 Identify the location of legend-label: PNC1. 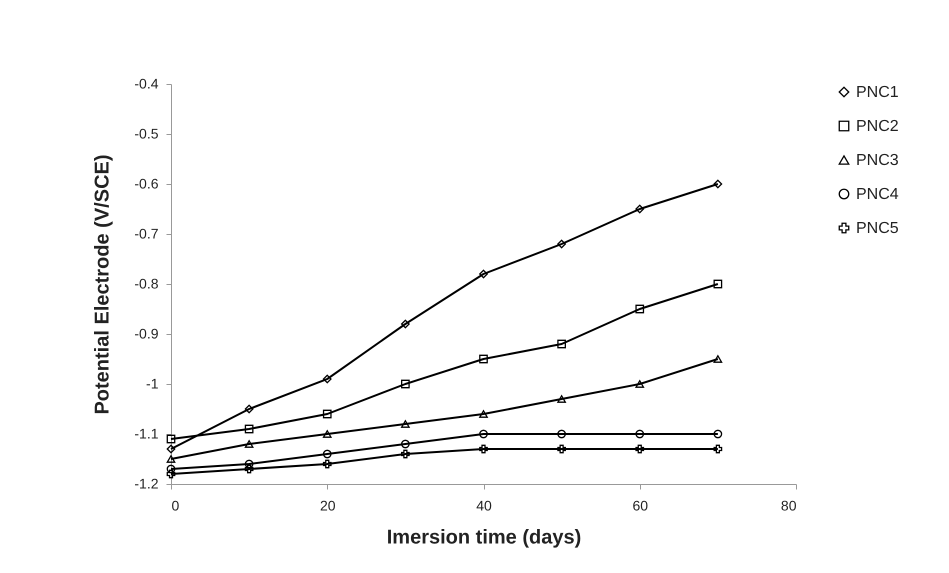
(877, 92).